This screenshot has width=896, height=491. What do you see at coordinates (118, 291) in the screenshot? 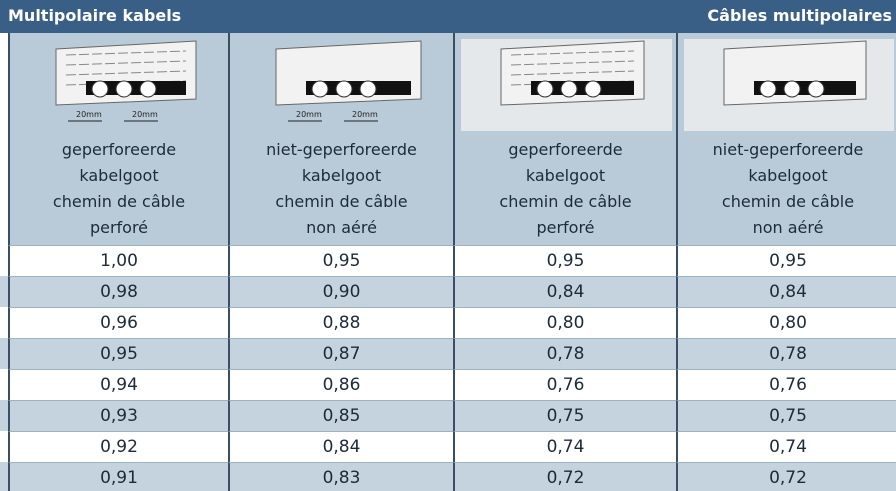
I see `table-cell: 0,98` at bounding box center [118, 291].